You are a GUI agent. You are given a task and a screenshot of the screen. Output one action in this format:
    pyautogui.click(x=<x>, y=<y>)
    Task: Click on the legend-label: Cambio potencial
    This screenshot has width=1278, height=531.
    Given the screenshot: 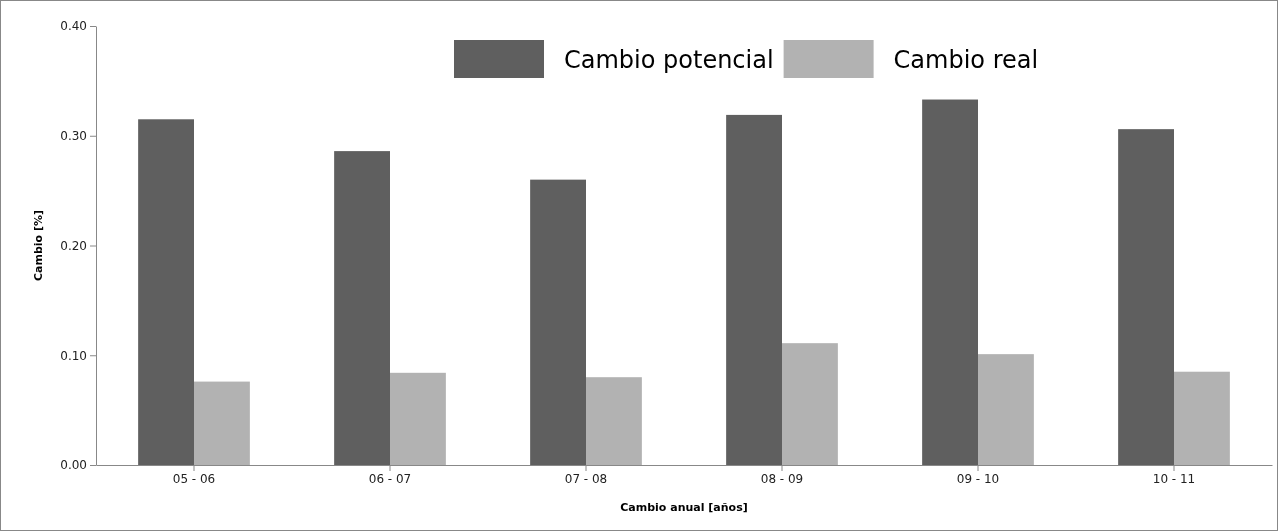 What is the action you would take?
    pyautogui.click(x=669, y=60)
    